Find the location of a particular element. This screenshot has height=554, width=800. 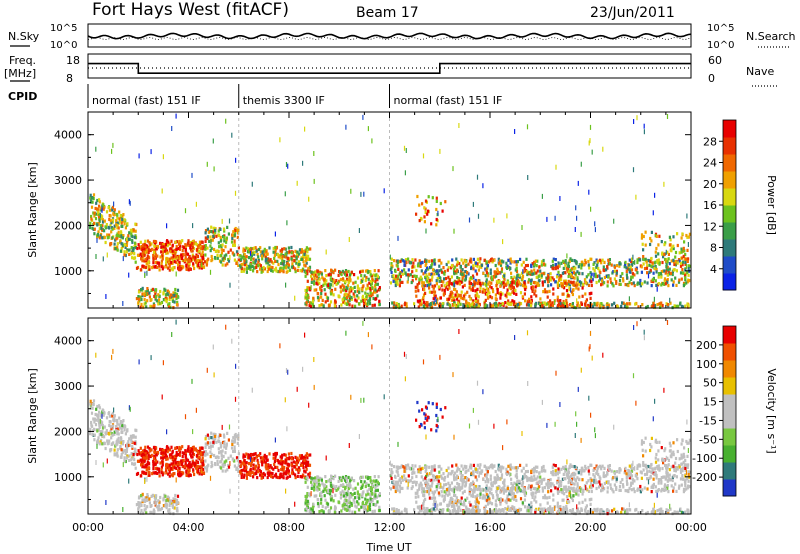

beam-label: Beam 17 is located at coordinates (387, 13).